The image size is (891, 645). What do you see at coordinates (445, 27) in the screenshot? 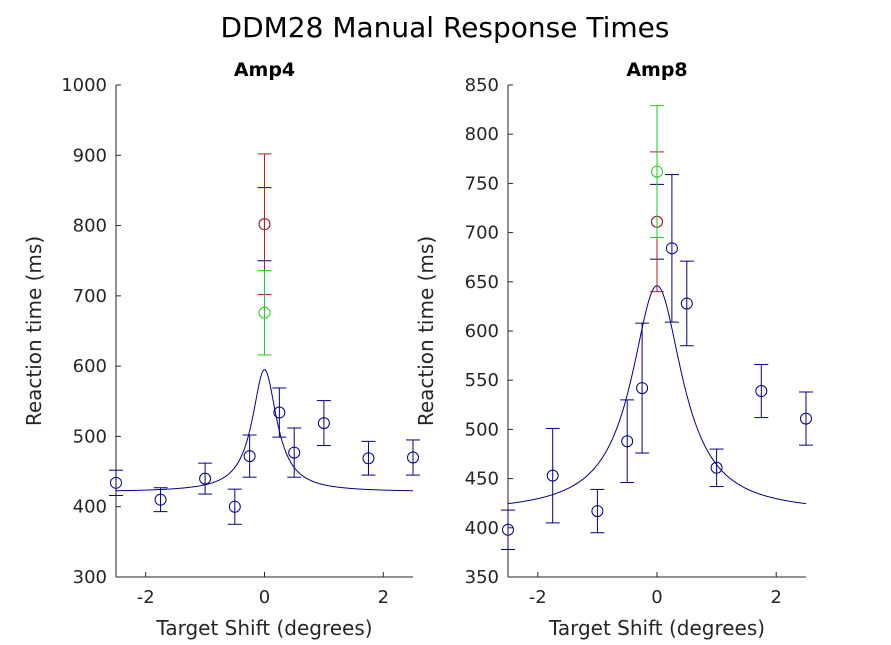
I see `figure-title: DDM28 Manual Response Times` at bounding box center [445, 27].